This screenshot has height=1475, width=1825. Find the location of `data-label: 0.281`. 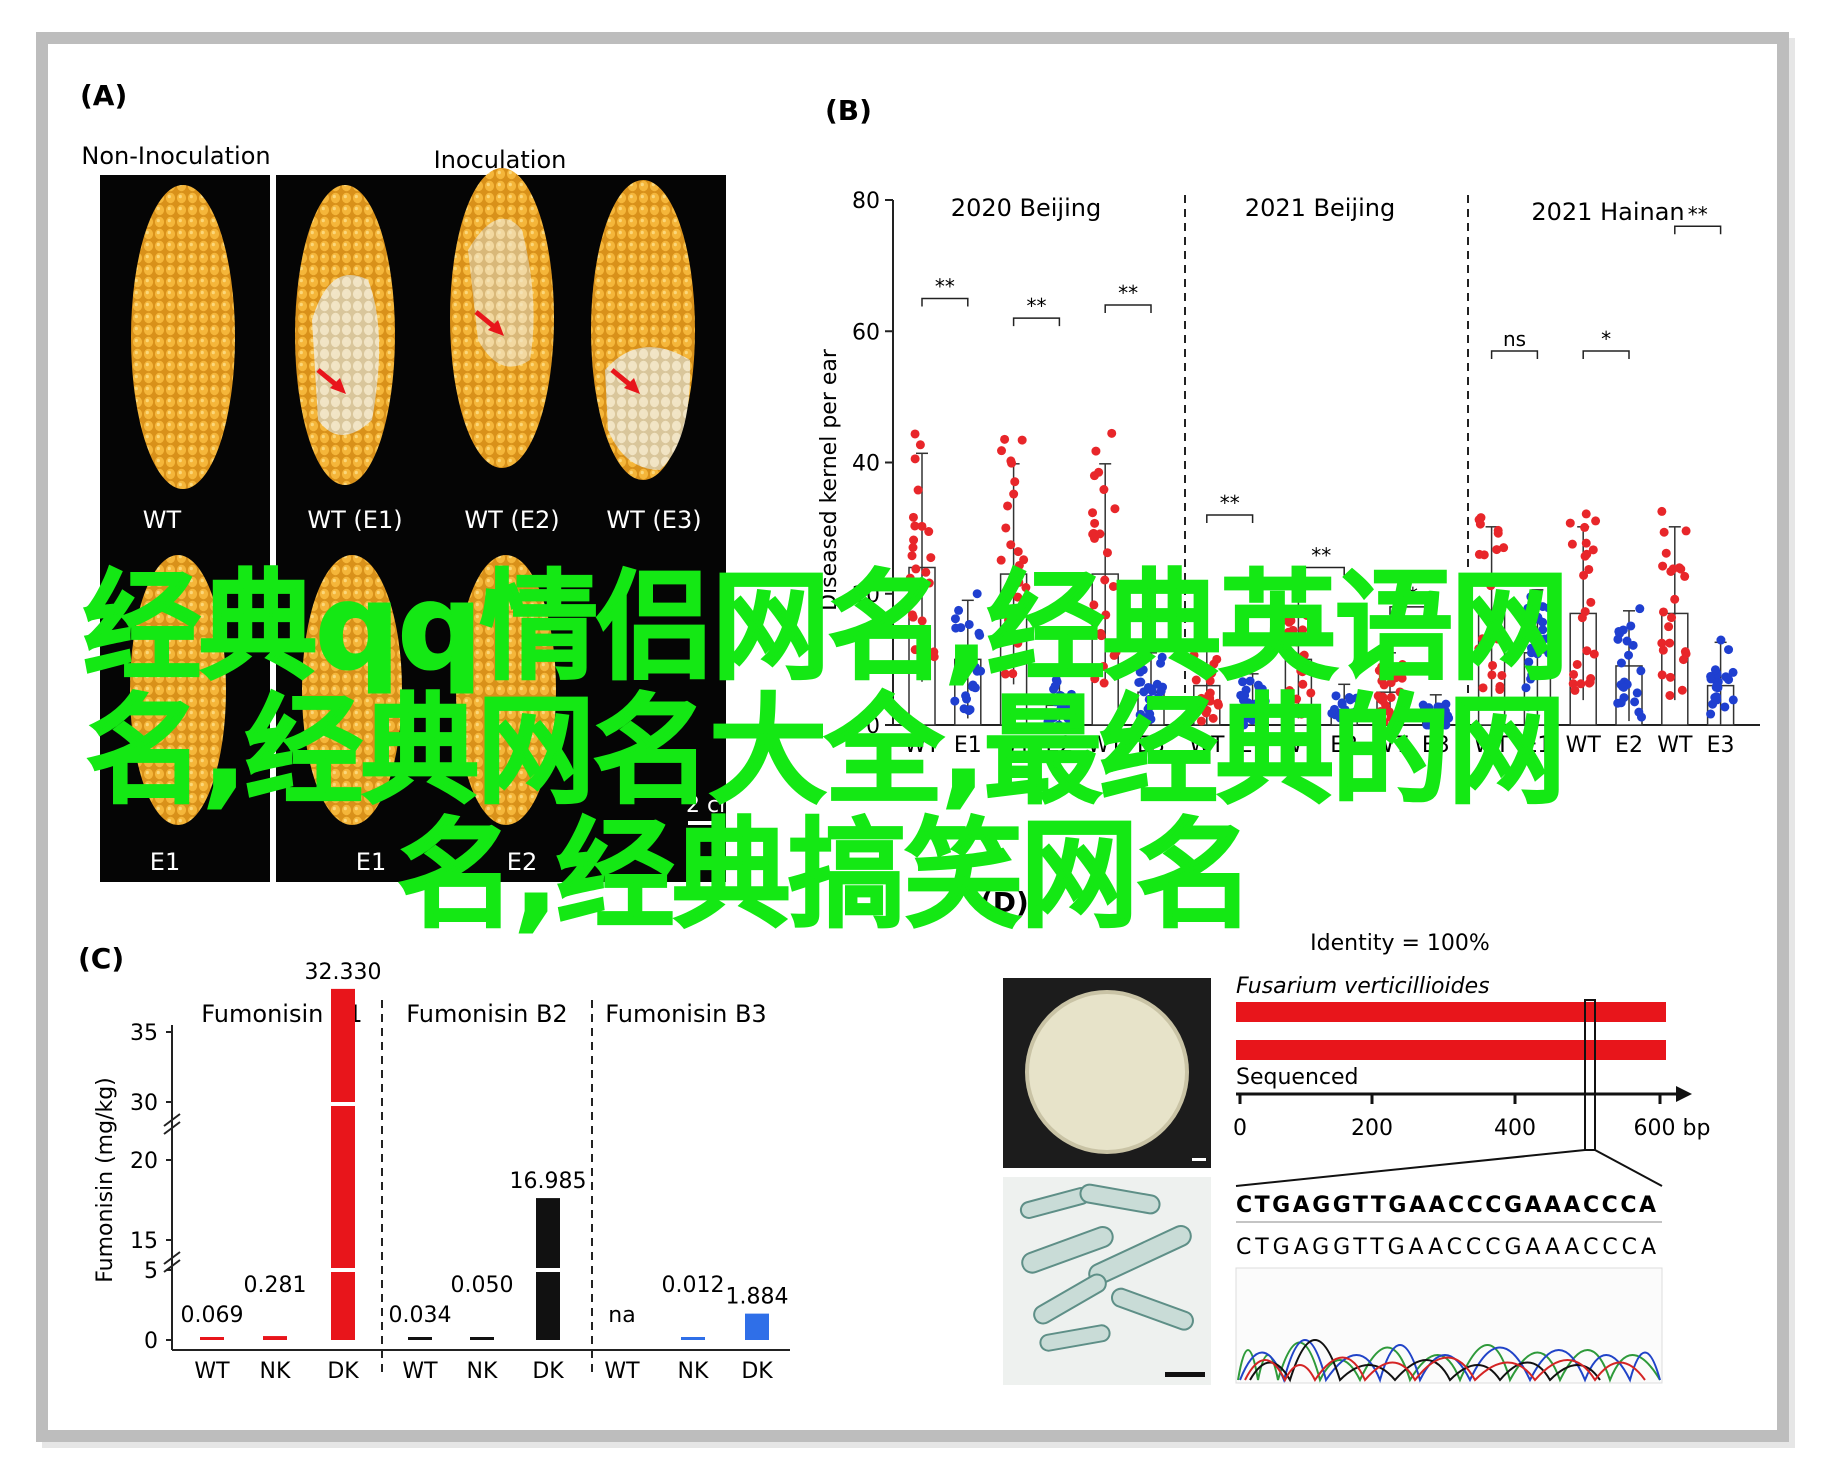

data-label: 0.281 is located at coordinates (275, 1285).